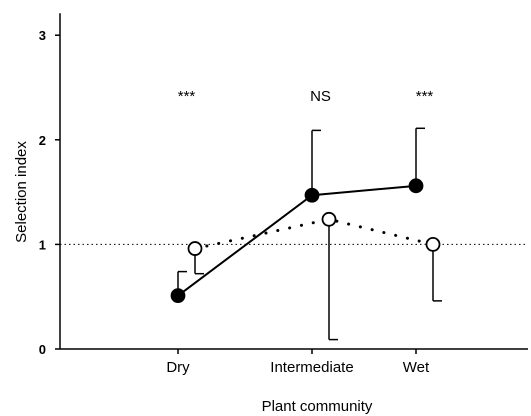 The width and height of the screenshot is (531, 416). What do you see at coordinates (42, 35) in the screenshot?
I see `y-tick-label: 3` at bounding box center [42, 35].